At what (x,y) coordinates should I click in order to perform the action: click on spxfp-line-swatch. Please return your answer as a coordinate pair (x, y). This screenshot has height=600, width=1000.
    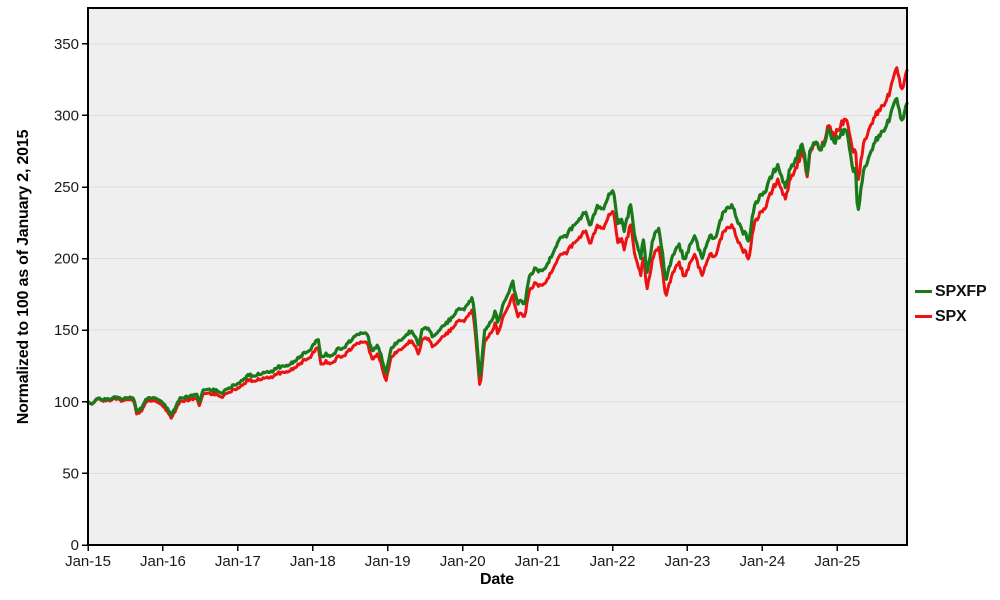
    Looking at the image, I should click on (923, 291).